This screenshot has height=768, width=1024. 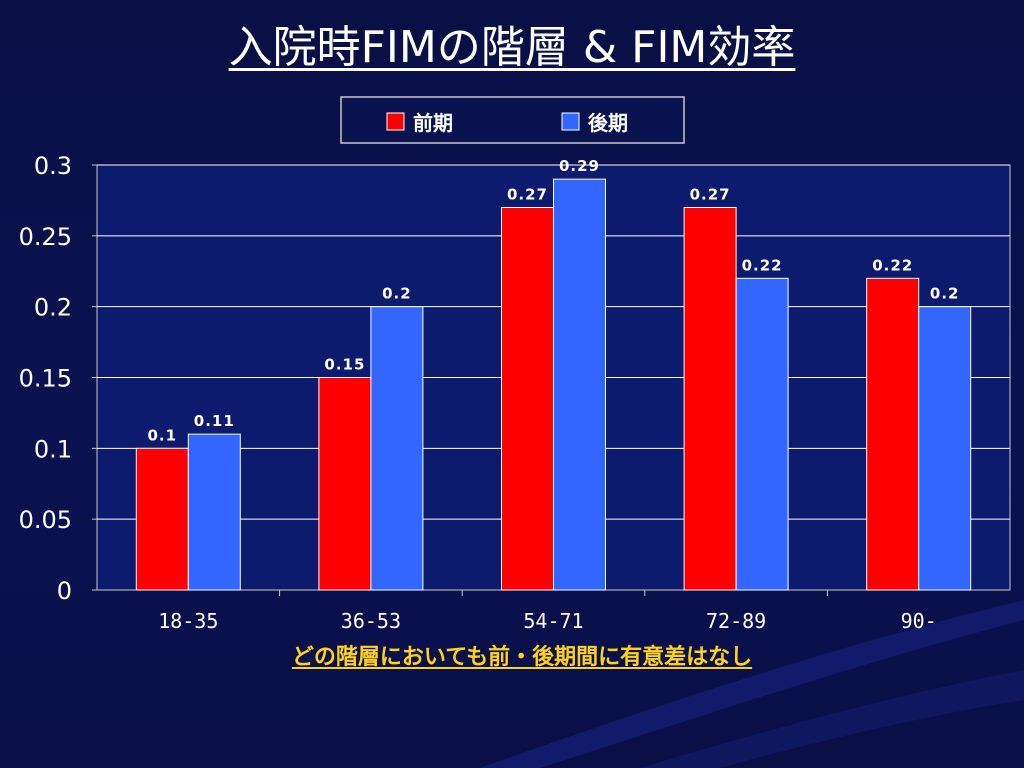 I want to click on data-label: 0.11, so click(x=214, y=421).